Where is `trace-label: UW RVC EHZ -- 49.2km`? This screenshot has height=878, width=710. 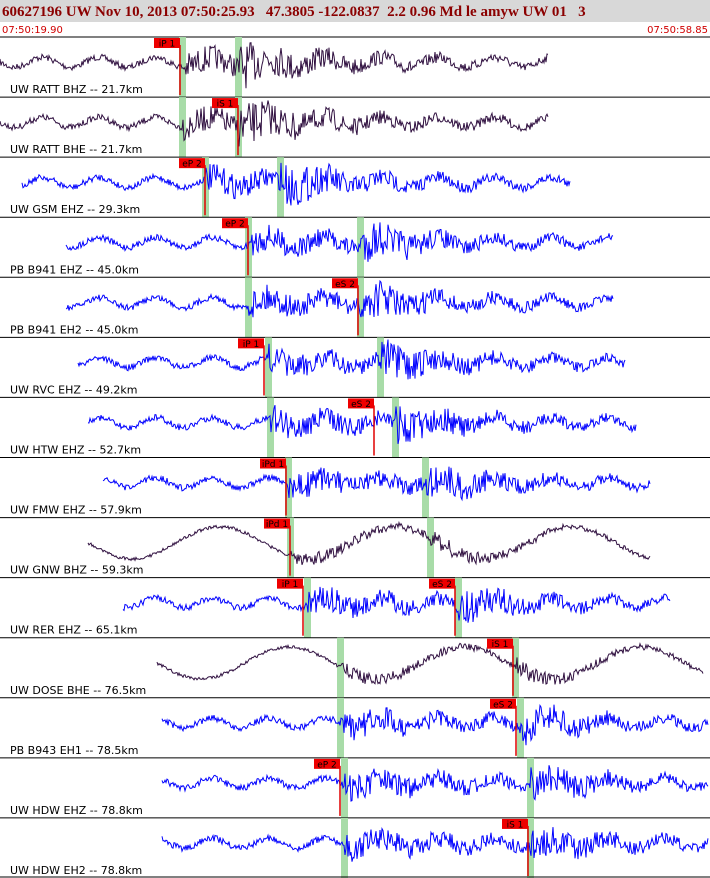 trace-label: UW RVC EHZ -- 49.2km is located at coordinates (73, 389).